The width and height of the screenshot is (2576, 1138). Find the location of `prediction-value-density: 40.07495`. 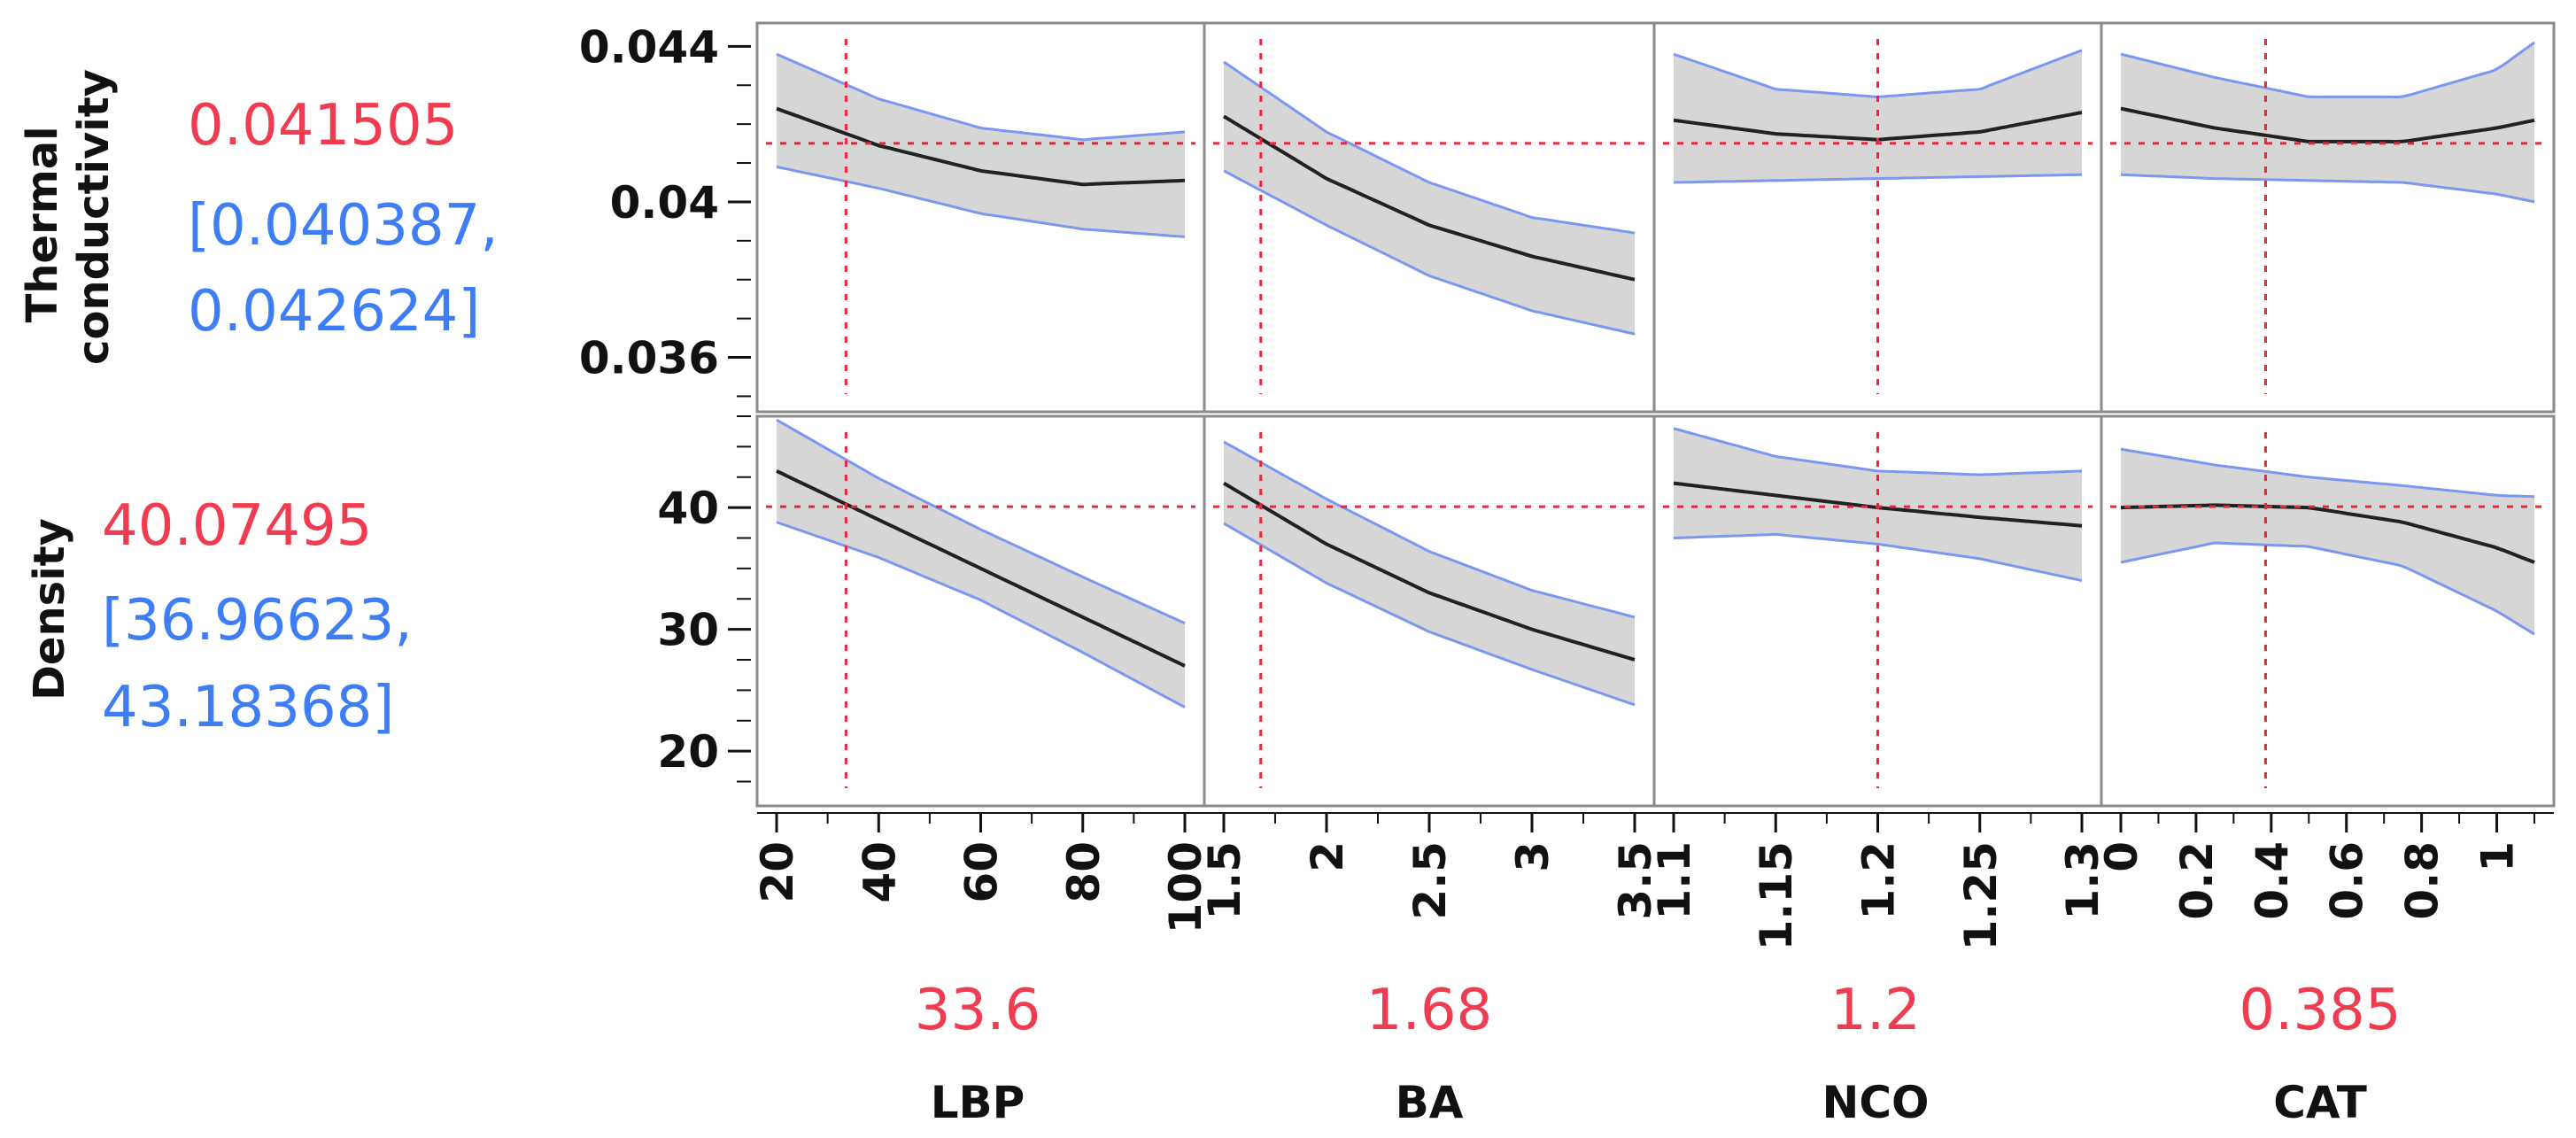

prediction-value-density: 40.07495 is located at coordinates (237, 526).